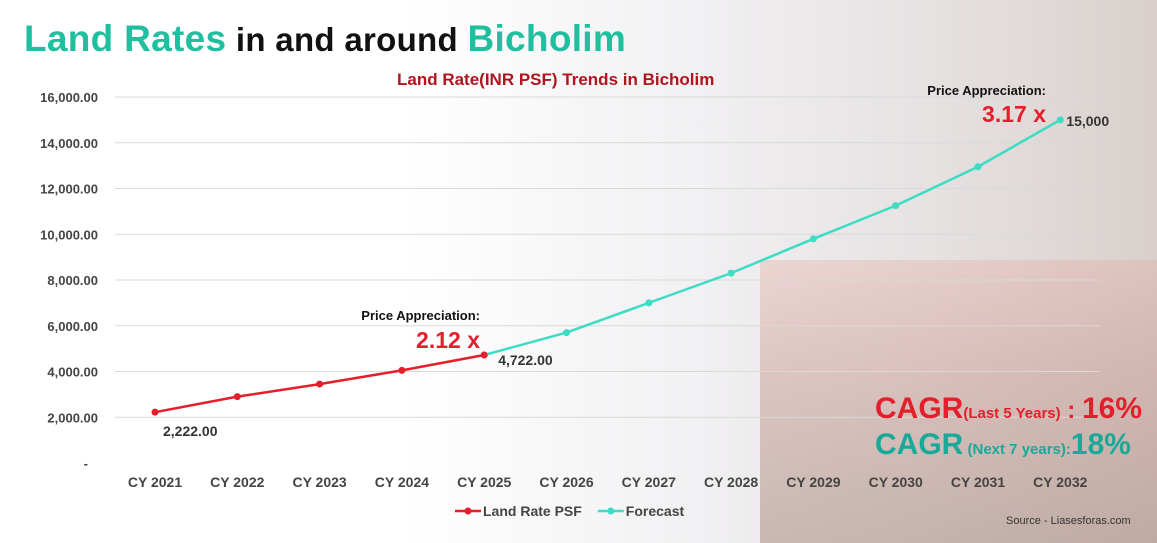  I want to click on y-tick-label: 2,000.00, so click(72, 417).